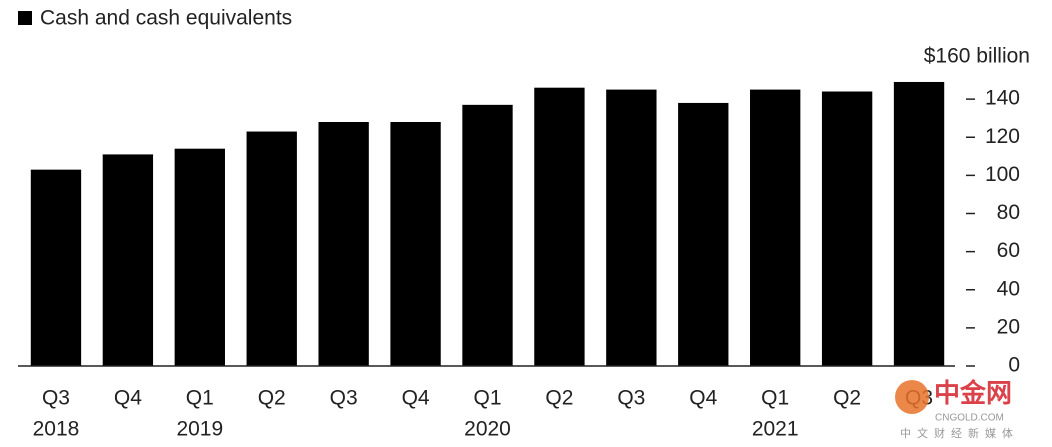 This screenshot has height=447, width=1052. What do you see at coordinates (959, 433) in the screenshot?
I see `watermark-tagline: 中文财经新媒体` at bounding box center [959, 433].